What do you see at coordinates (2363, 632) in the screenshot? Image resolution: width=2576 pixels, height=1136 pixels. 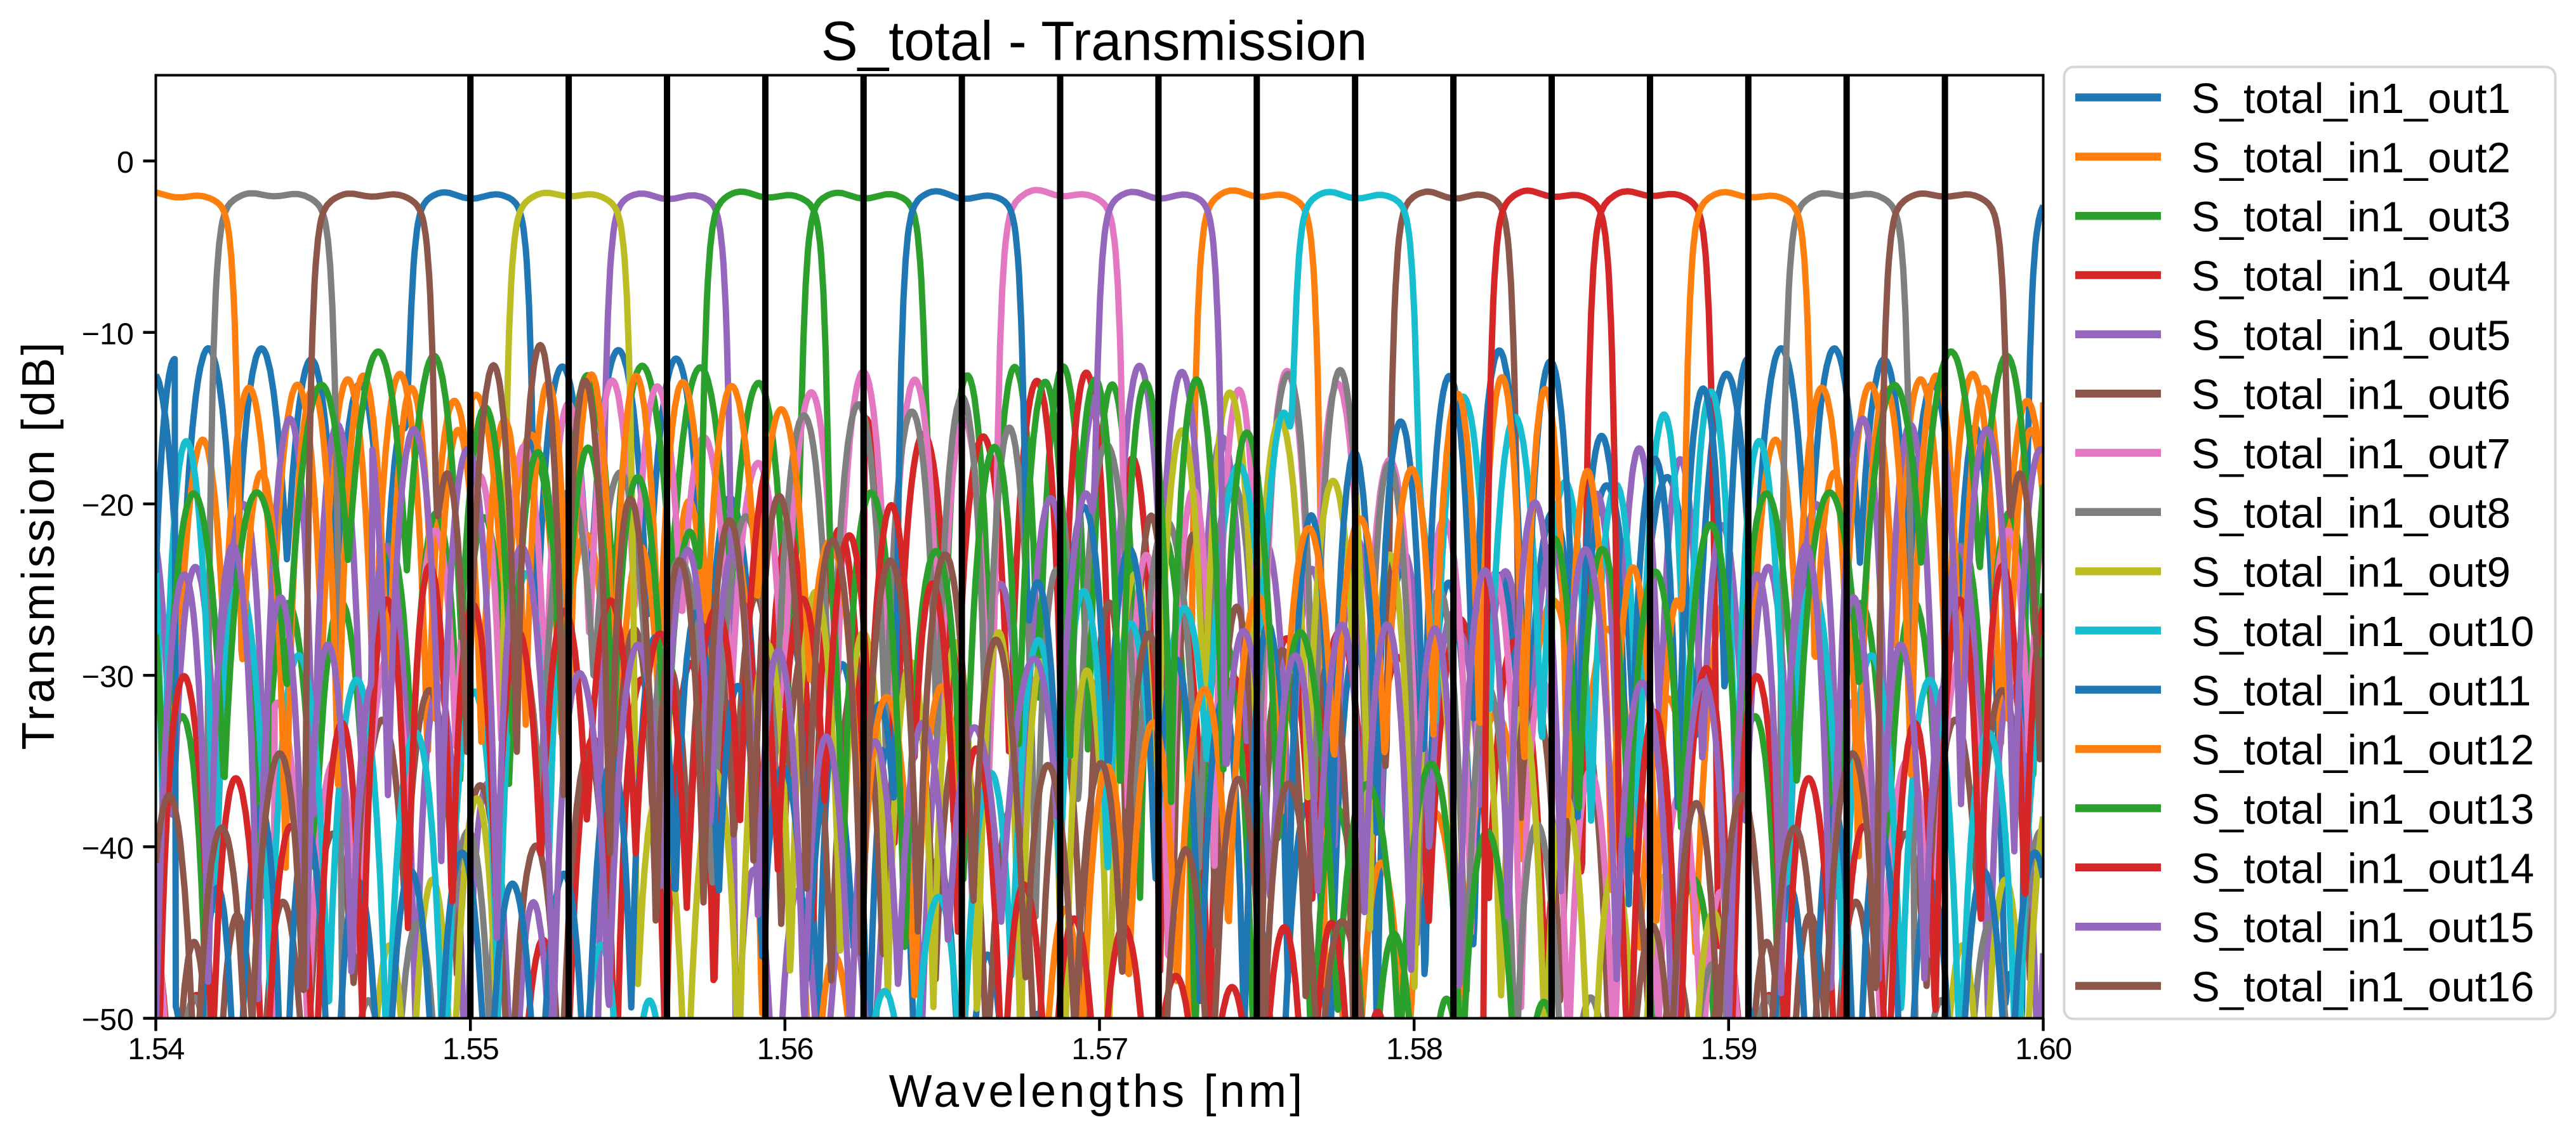 I see `svg-text: S_total_in1_out10` at bounding box center [2363, 632].